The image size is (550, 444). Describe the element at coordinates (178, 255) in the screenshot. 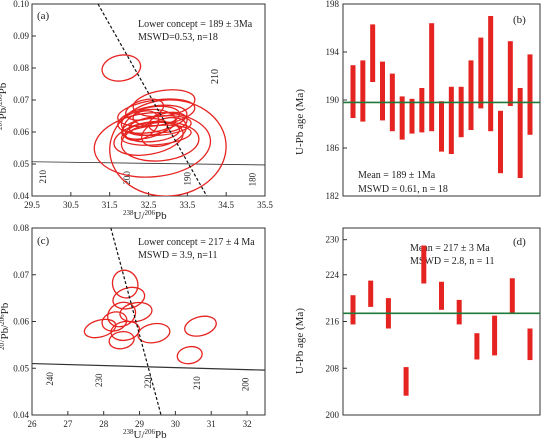

I see `panel-c-annotation-2: MSWD = 3.9, n=11` at that location.